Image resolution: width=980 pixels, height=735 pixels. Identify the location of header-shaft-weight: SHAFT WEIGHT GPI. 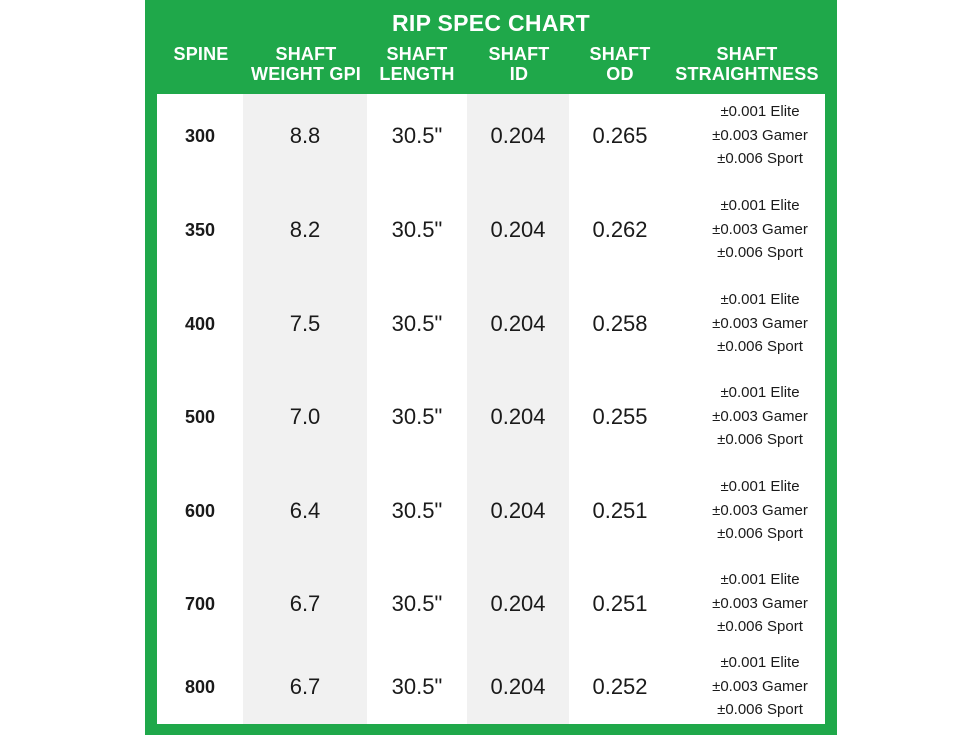
(306, 64).